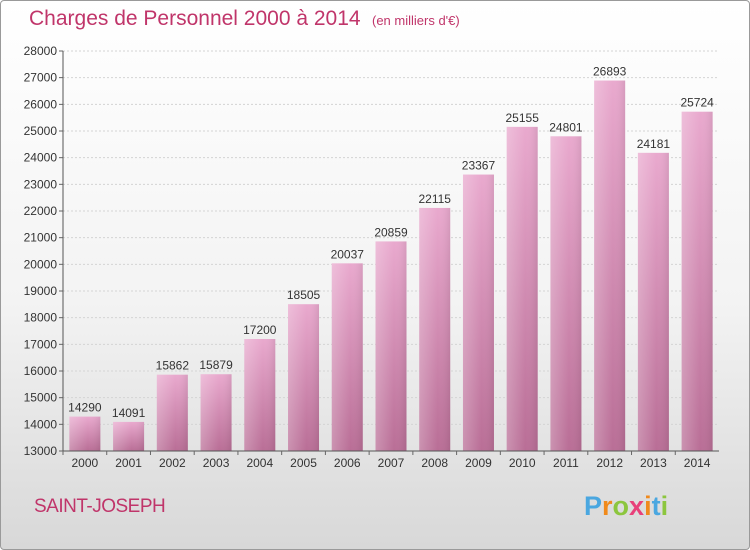 The width and height of the screenshot is (750, 550). I want to click on x-tick-label: 2004, so click(259, 463).